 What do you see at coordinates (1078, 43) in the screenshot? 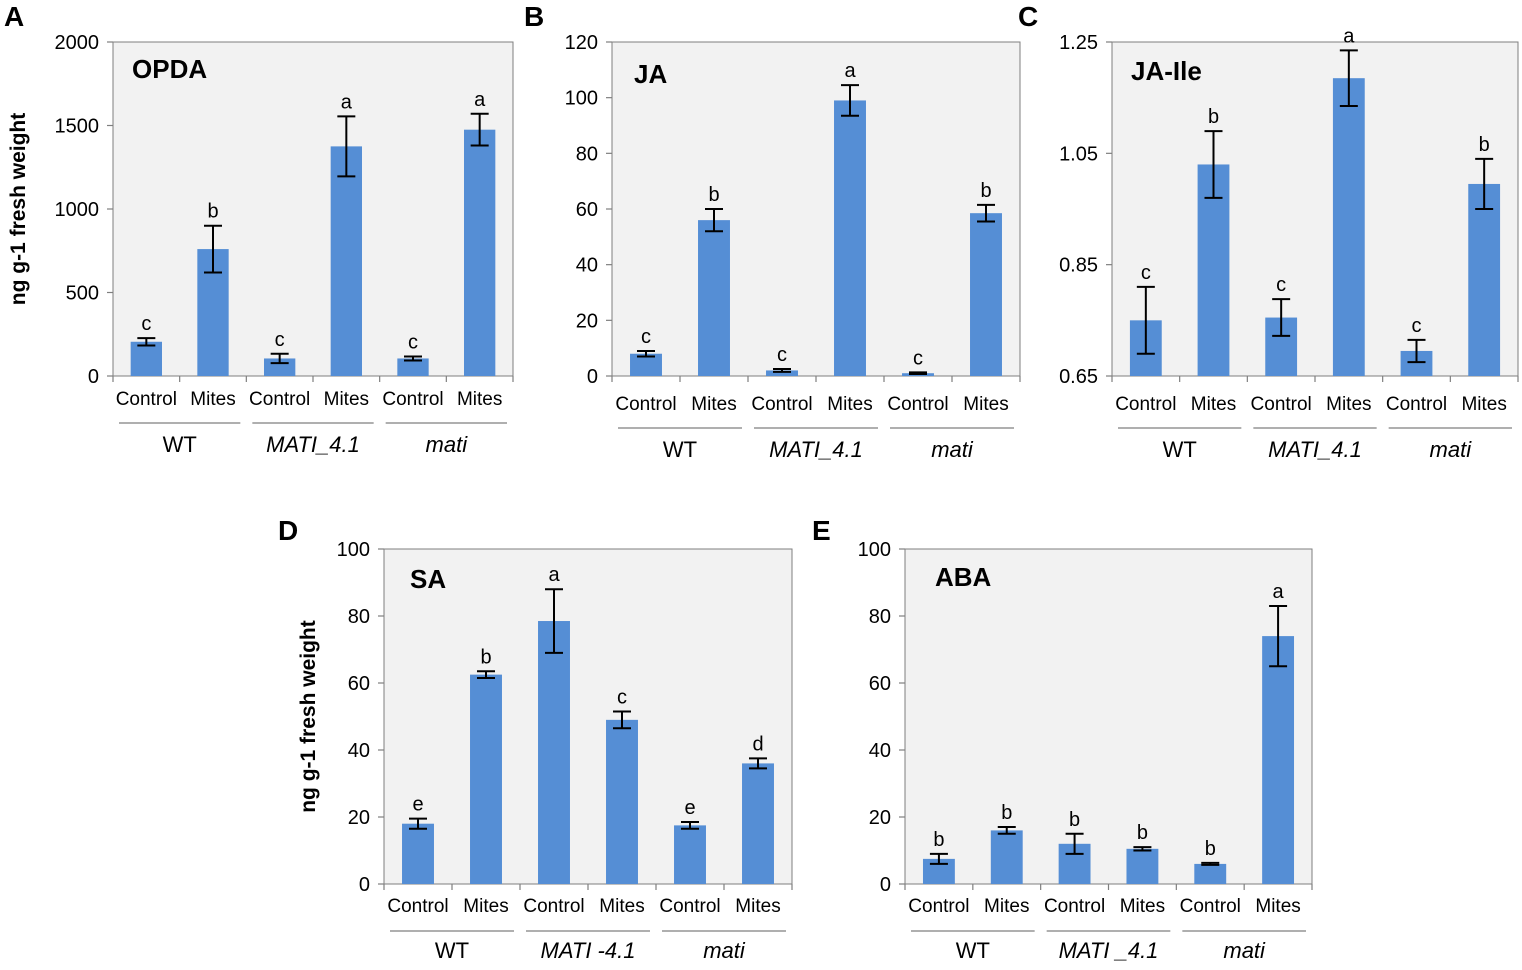
I see `y-tick-label: 1.25` at bounding box center [1078, 43].